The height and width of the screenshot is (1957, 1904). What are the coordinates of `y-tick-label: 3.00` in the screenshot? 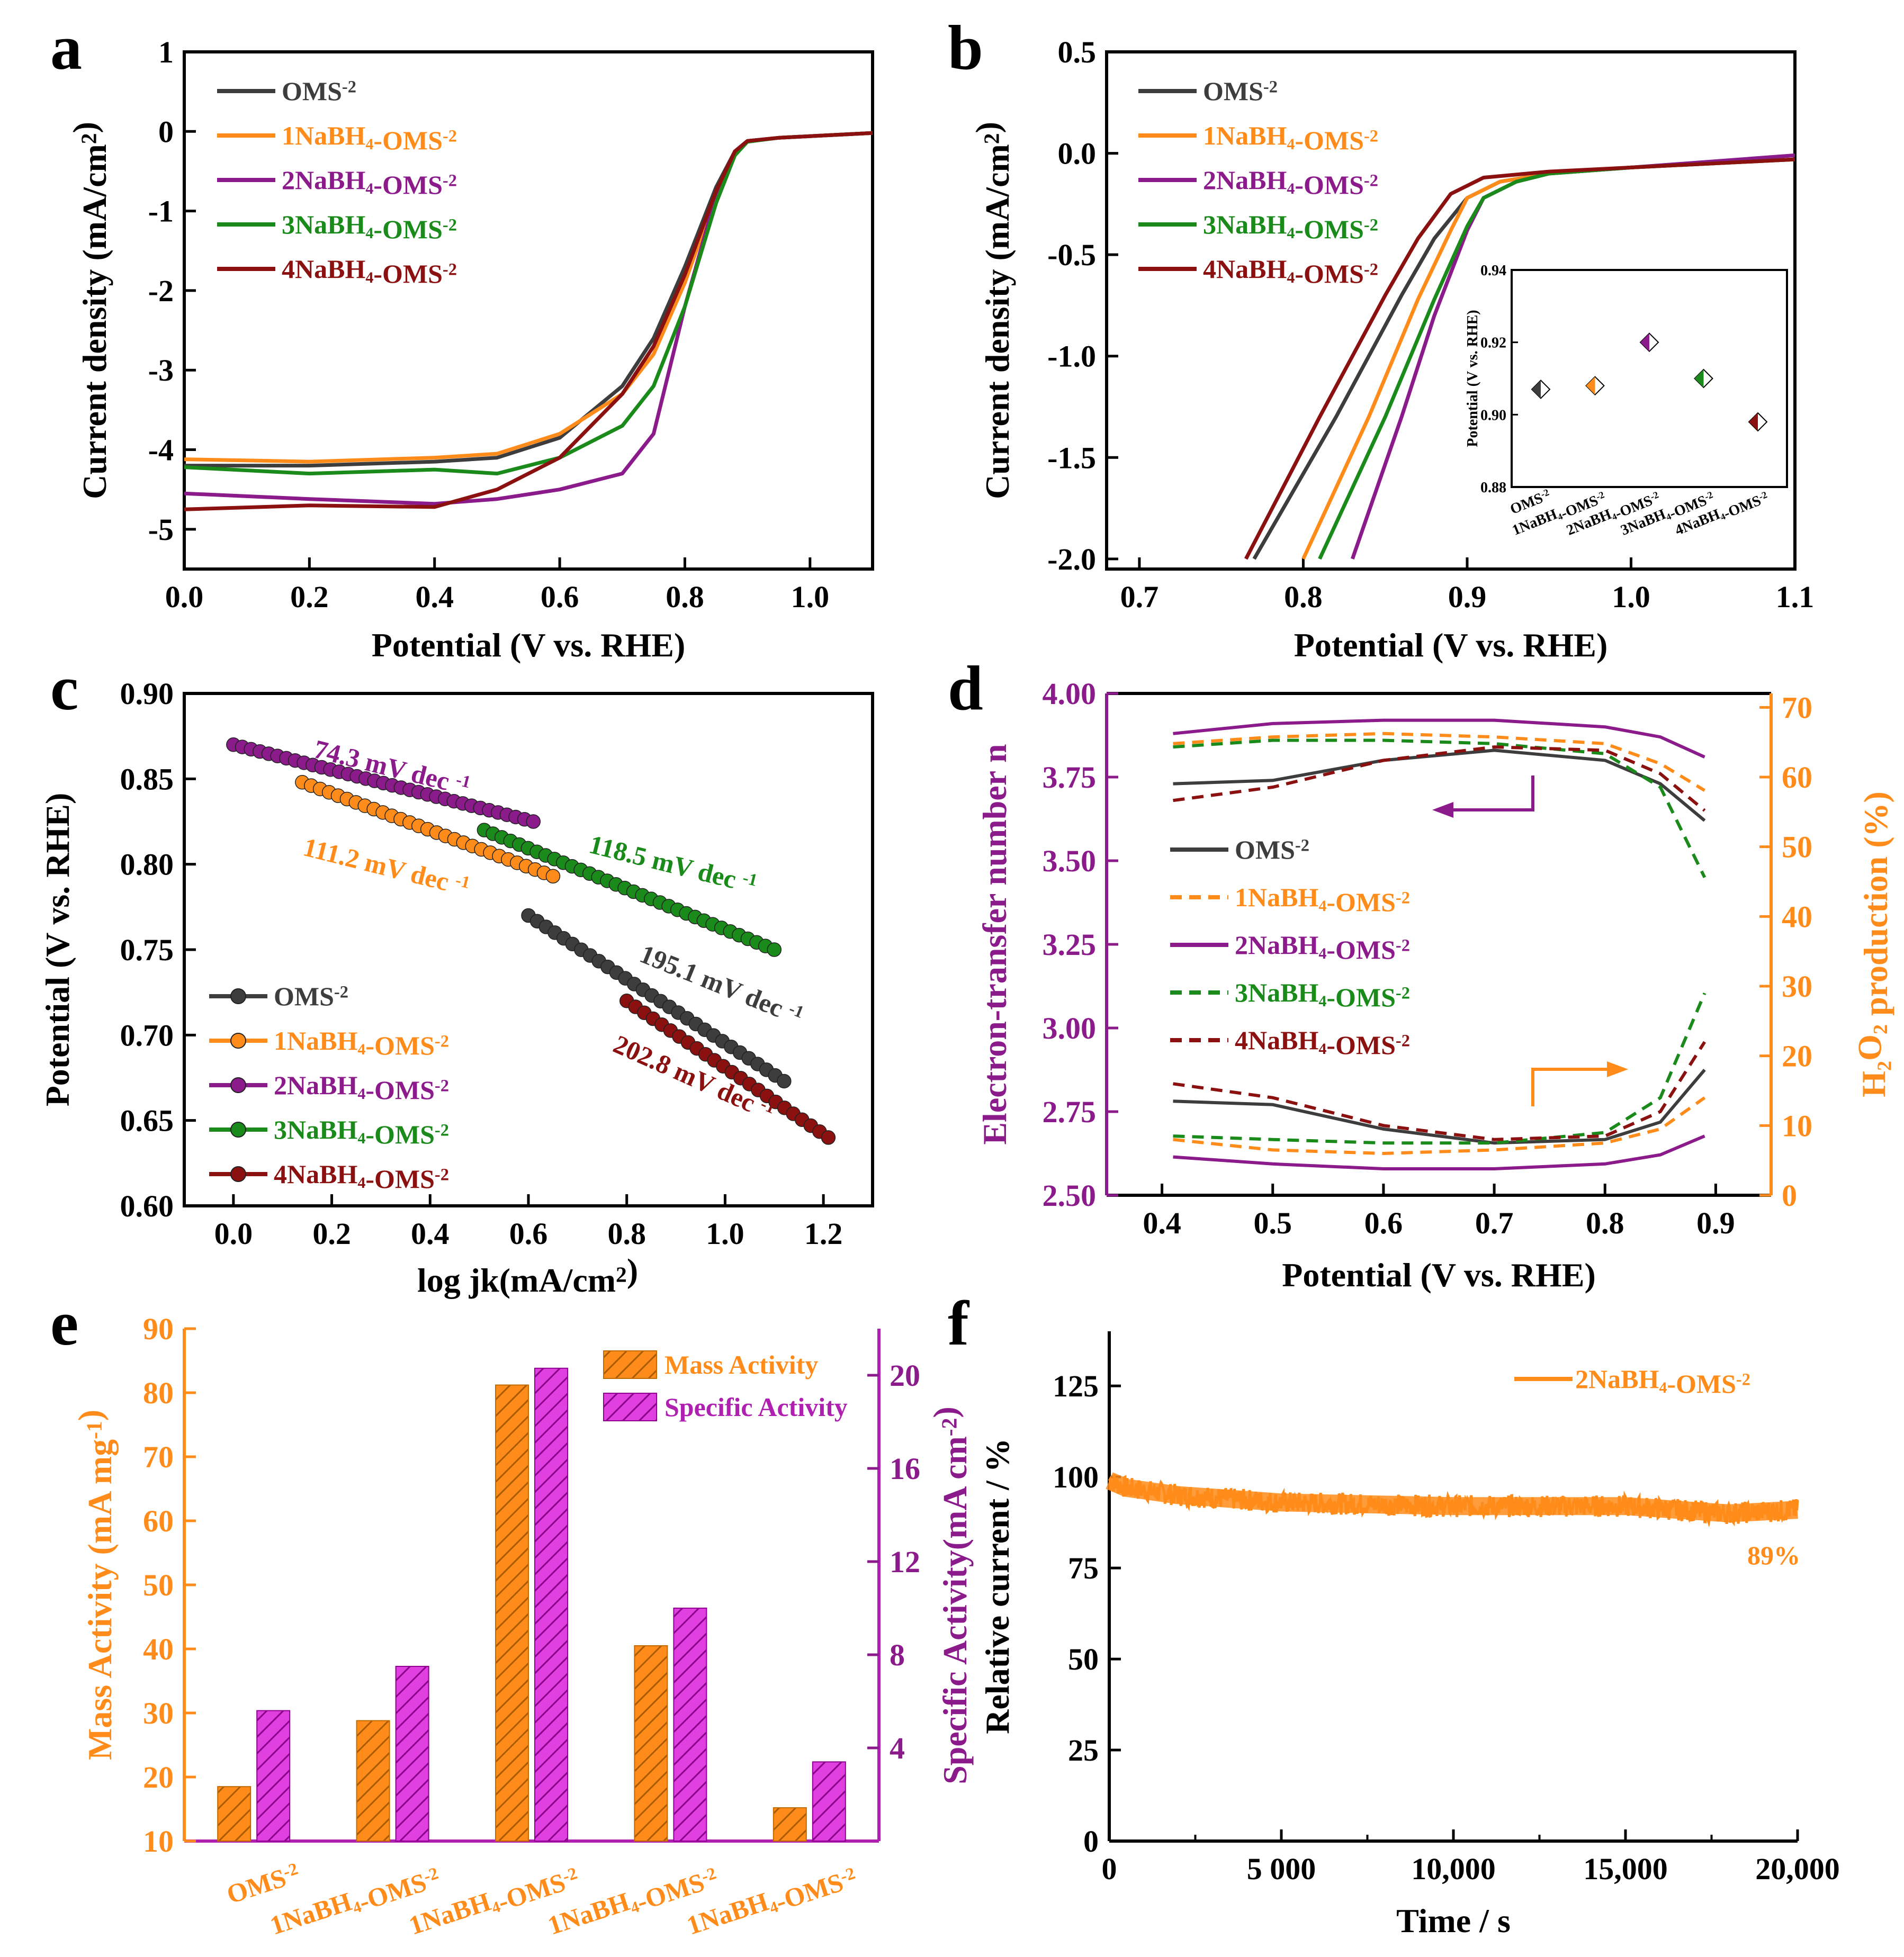 It's located at (1070, 1028).